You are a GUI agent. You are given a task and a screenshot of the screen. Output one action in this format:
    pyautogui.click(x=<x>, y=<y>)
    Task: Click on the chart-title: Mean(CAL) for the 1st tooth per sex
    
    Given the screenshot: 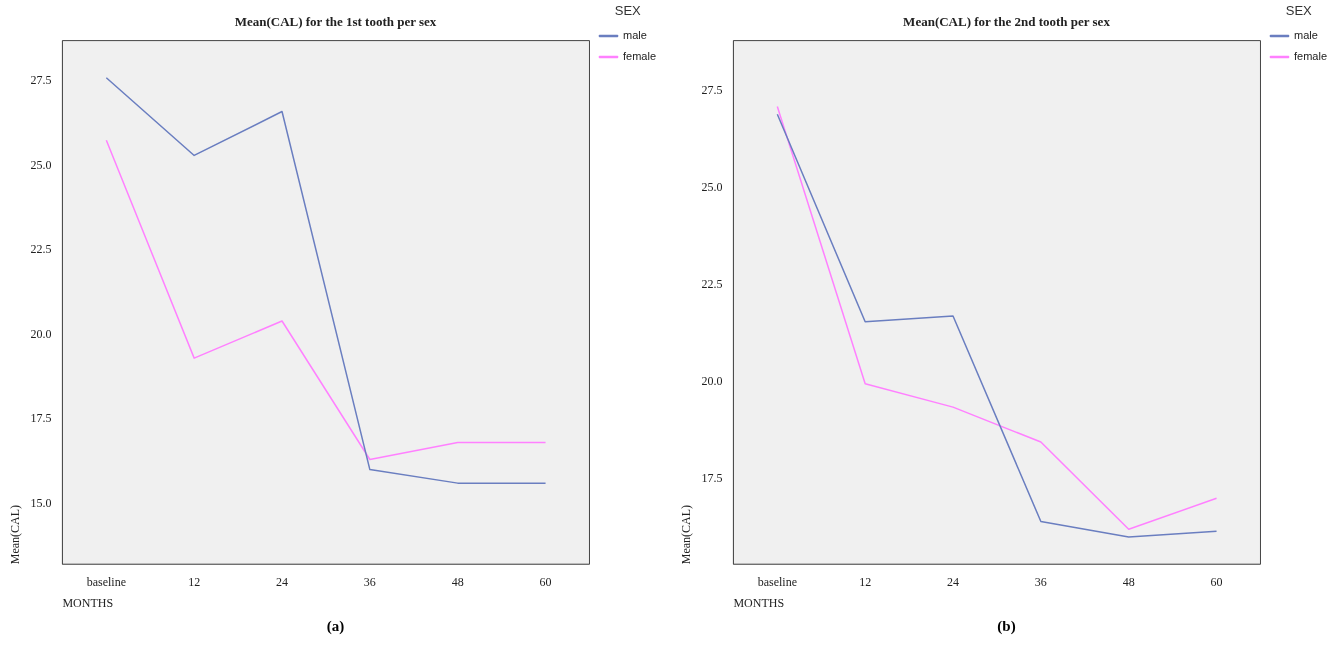 What is the action you would take?
    pyautogui.click(x=335, y=22)
    